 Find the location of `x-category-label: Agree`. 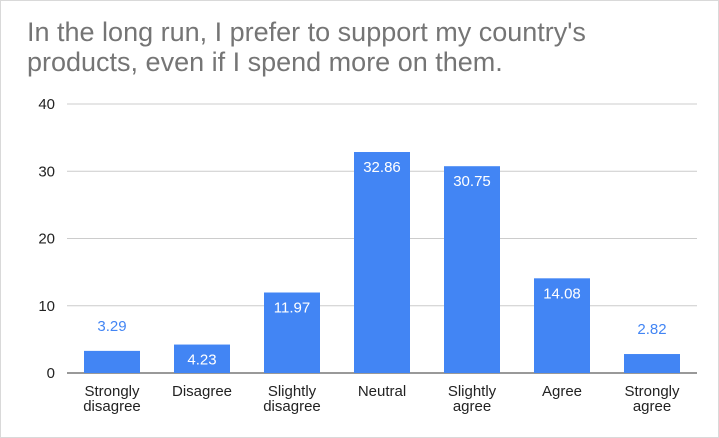

x-category-label: Agree is located at coordinates (562, 391).